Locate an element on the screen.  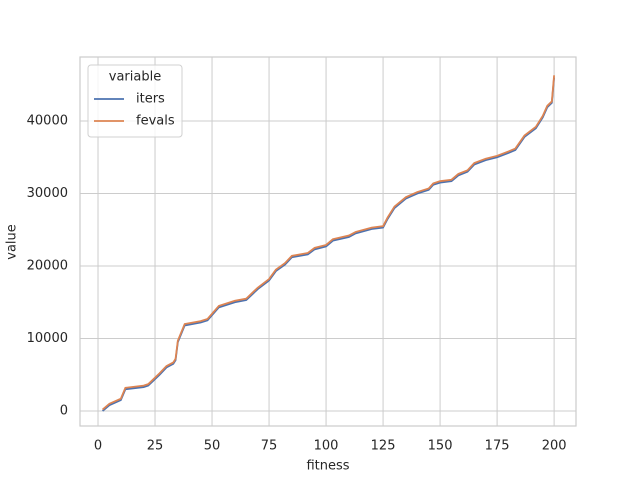
x-tick-label: 125 is located at coordinates (383, 446).